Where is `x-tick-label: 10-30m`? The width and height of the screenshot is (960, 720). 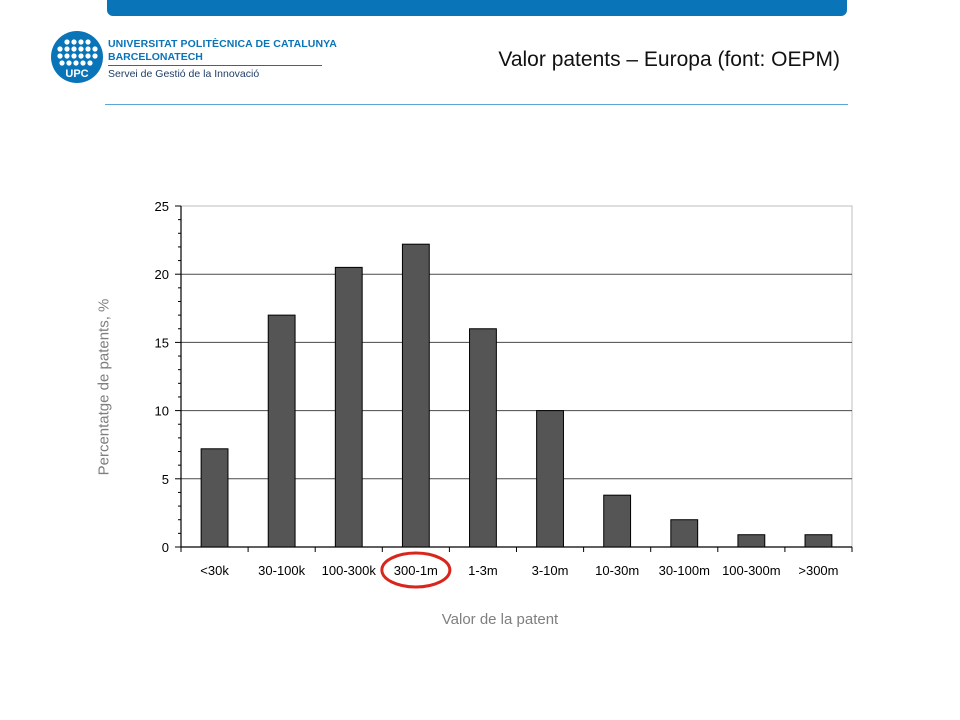 x-tick-label: 10-30m is located at coordinates (617, 570).